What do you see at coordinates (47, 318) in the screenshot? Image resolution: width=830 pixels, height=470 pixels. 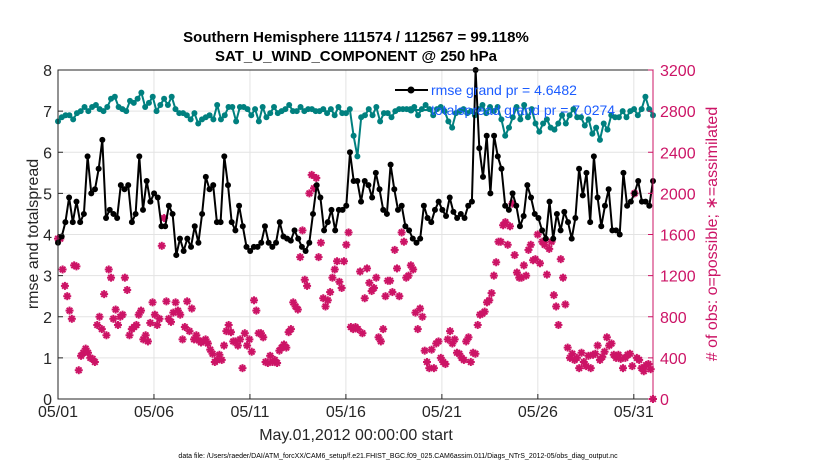 I see `y-left-tick-label: 2` at bounding box center [47, 318].